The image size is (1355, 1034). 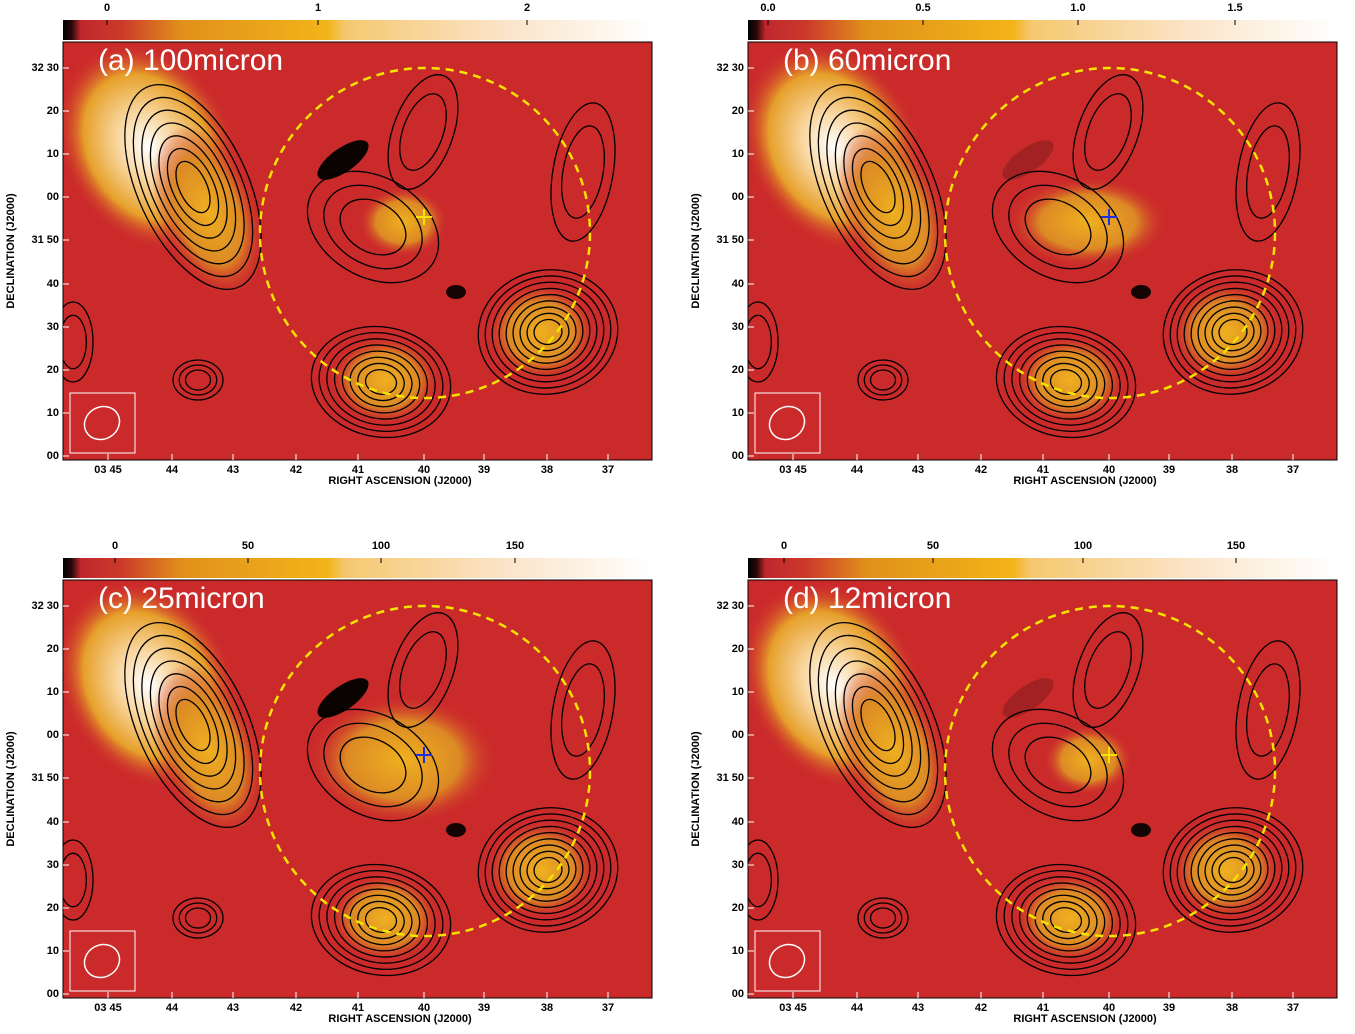 What do you see at coordinates (318, 8) in the screenshot?
I see `colorbar-tick-label: 1` at bounding box center [318, 8].